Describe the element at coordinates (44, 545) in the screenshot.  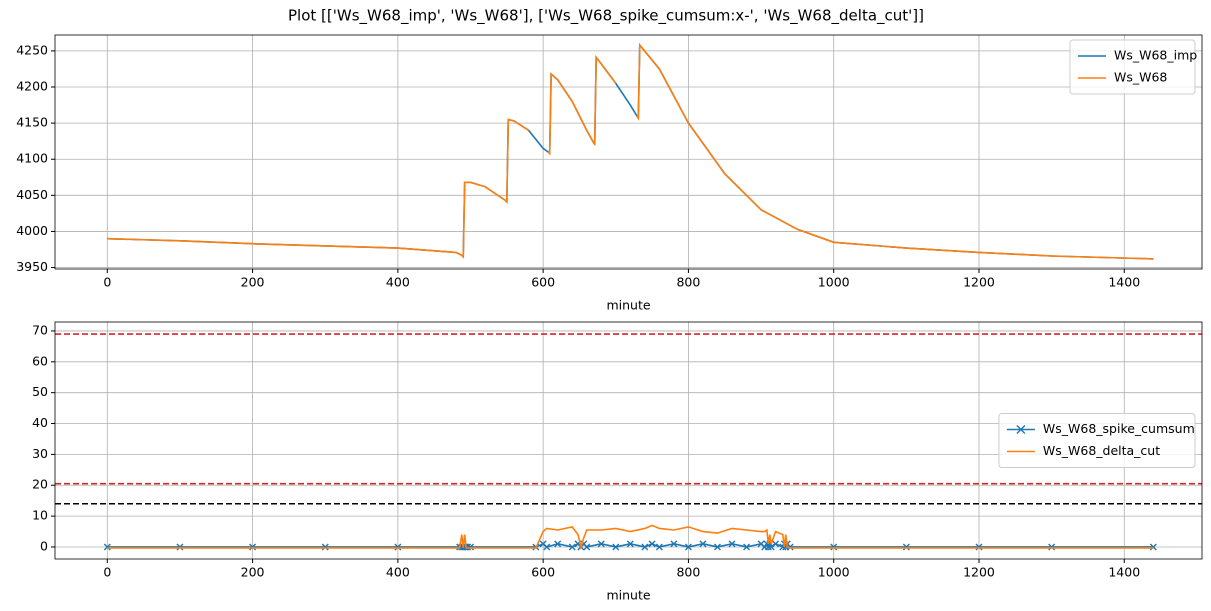
I see `y-tick-label: 0` at that location.